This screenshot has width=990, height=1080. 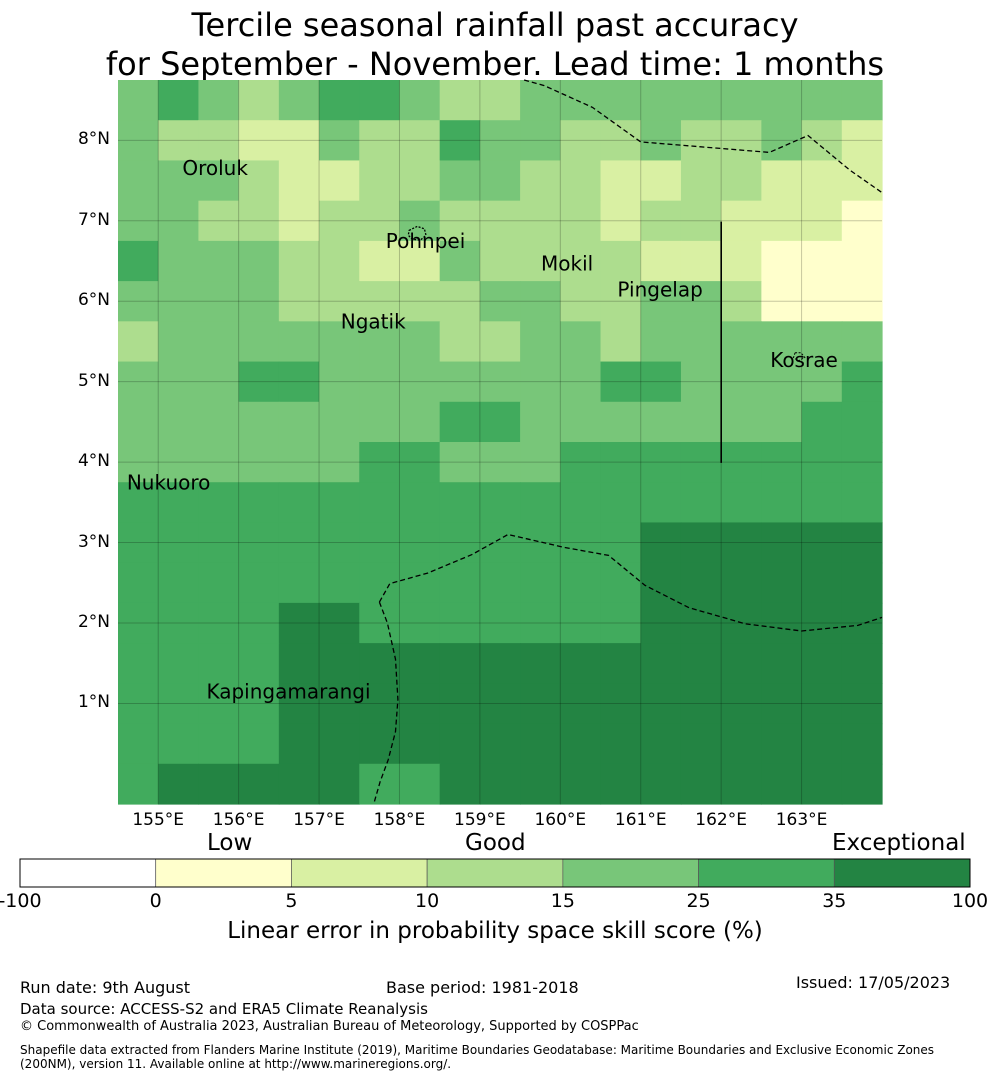 I want to click on latitude-label: 5°N, so click(x=93, y=380).